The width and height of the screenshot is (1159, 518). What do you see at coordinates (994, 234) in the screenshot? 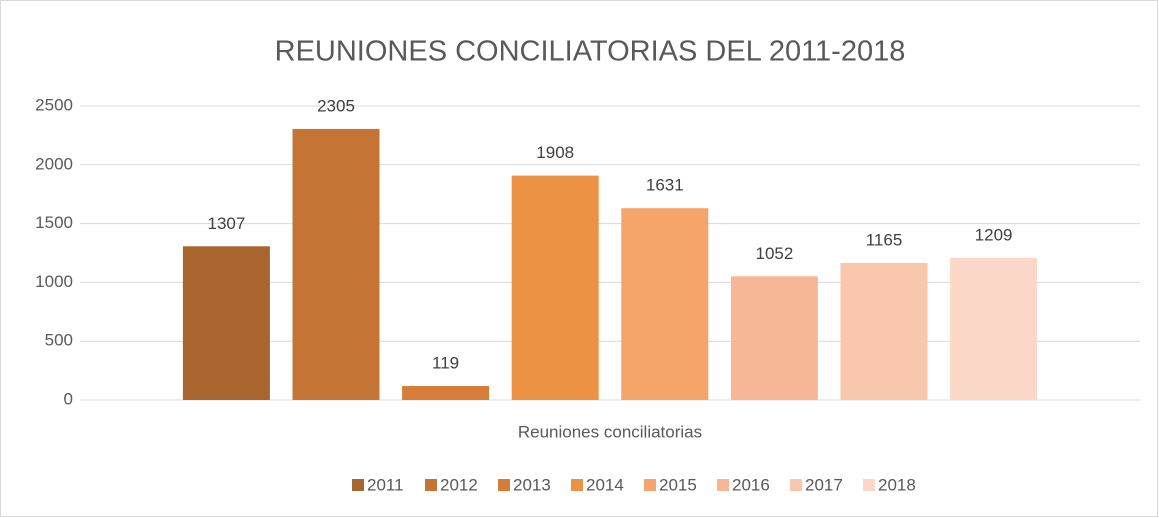
I see `data-label: 1209` at bounding box center [994, 234].